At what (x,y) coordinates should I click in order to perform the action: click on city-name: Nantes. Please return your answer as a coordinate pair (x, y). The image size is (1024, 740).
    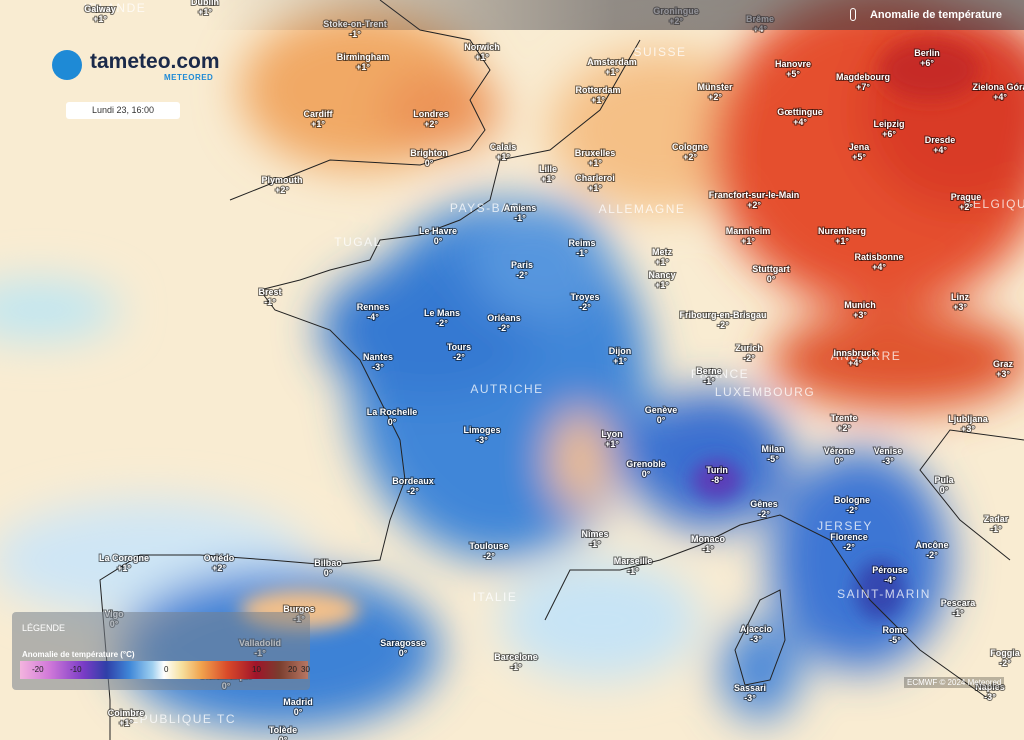
    Looking at the image, I should click on (378, 357).